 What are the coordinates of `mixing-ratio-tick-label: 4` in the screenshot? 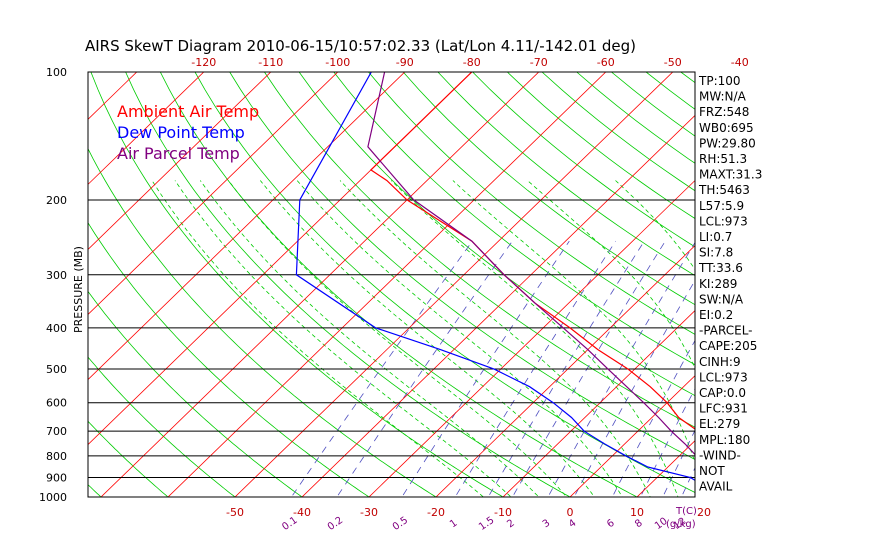 It's located at (573, 524).